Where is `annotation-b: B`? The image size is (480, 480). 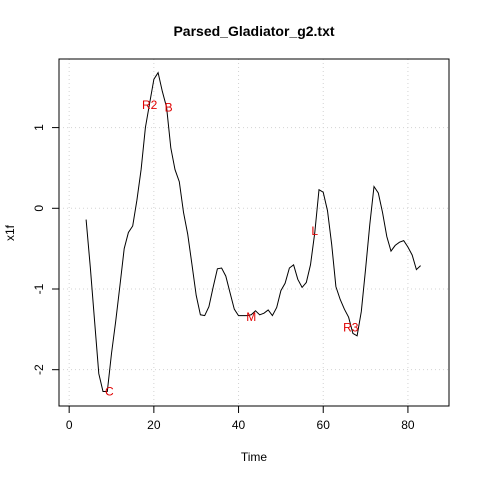 annotation-b: B is located at coordinates (169, 107).